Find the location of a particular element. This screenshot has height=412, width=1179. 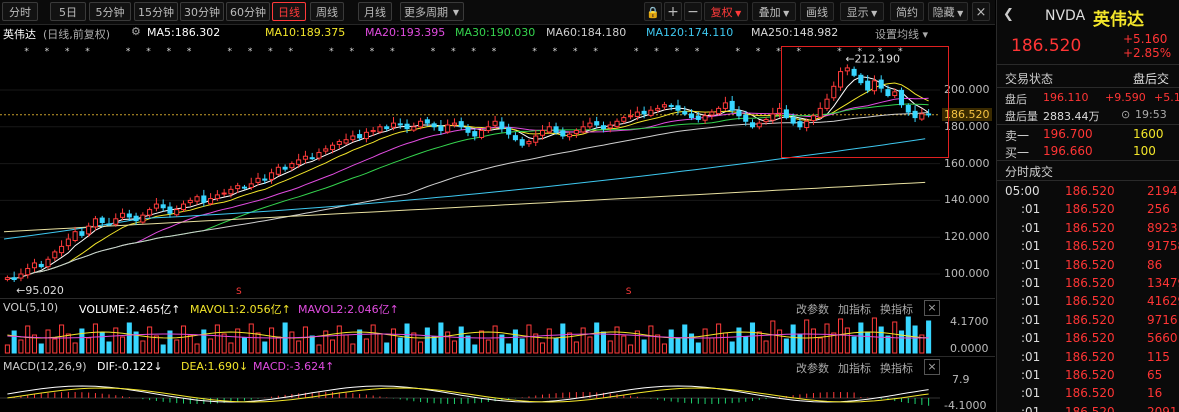

price-change: +5.160 is located at coordinates (1145, 39).